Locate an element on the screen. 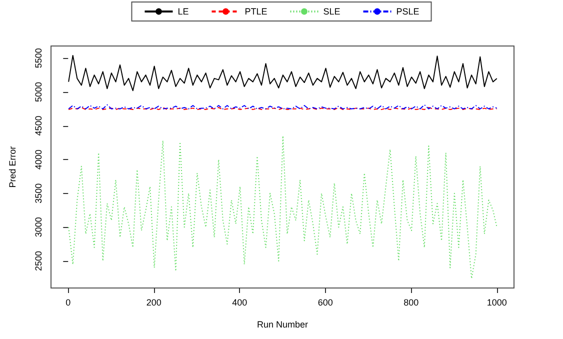 The image size is (563, 339). y-tick-label: 3000 is located at coordinates (39, 227).